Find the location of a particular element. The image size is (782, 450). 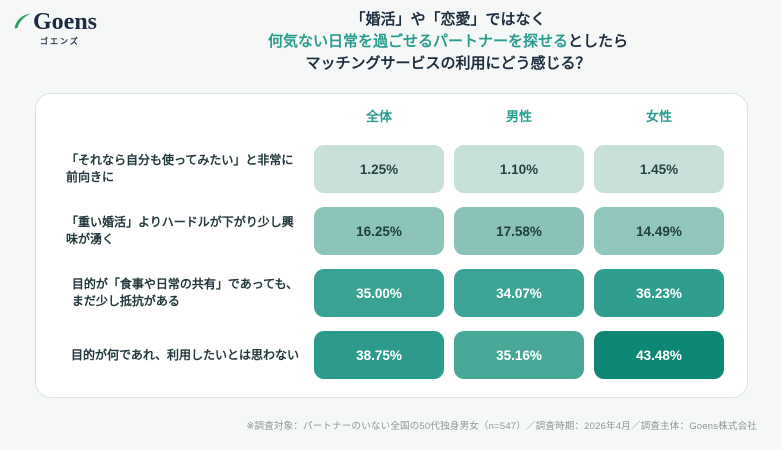

leaf-icon is located at coordinates (22, 21).